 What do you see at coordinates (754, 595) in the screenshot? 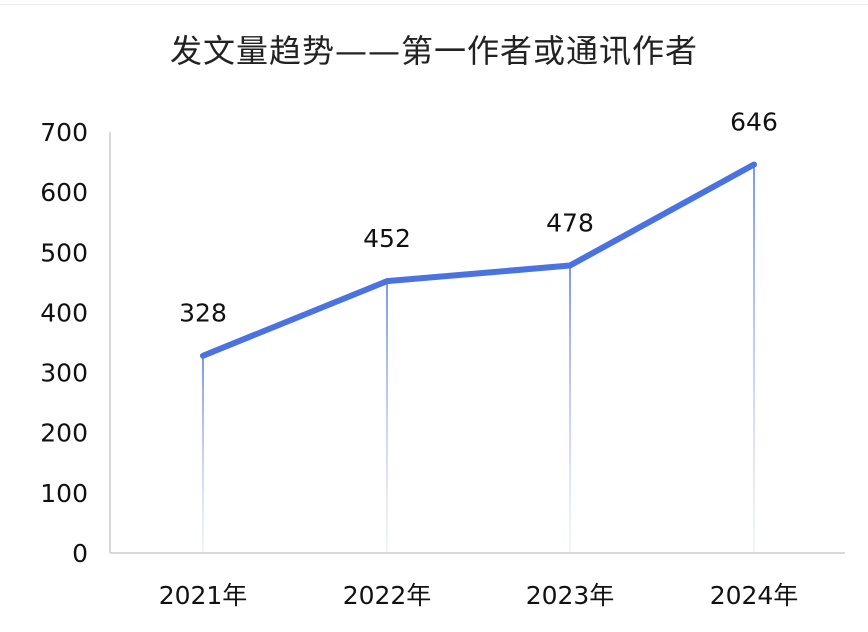
I see `x-tick-label: 2024年` at bounding box center [754, 595].